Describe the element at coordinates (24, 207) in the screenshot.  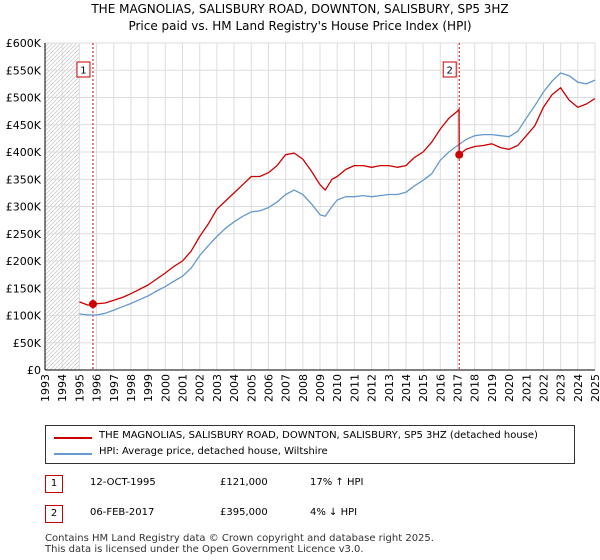
I see `y-tick-label: £300K` at that location.